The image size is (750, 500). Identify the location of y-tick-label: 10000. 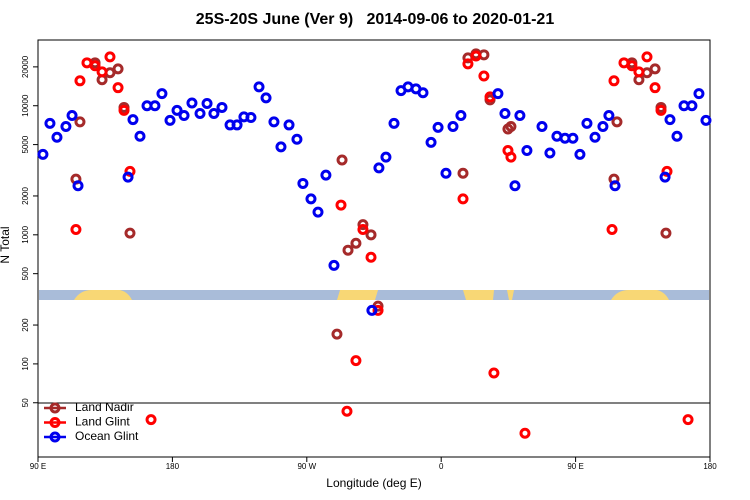
(25, 105).